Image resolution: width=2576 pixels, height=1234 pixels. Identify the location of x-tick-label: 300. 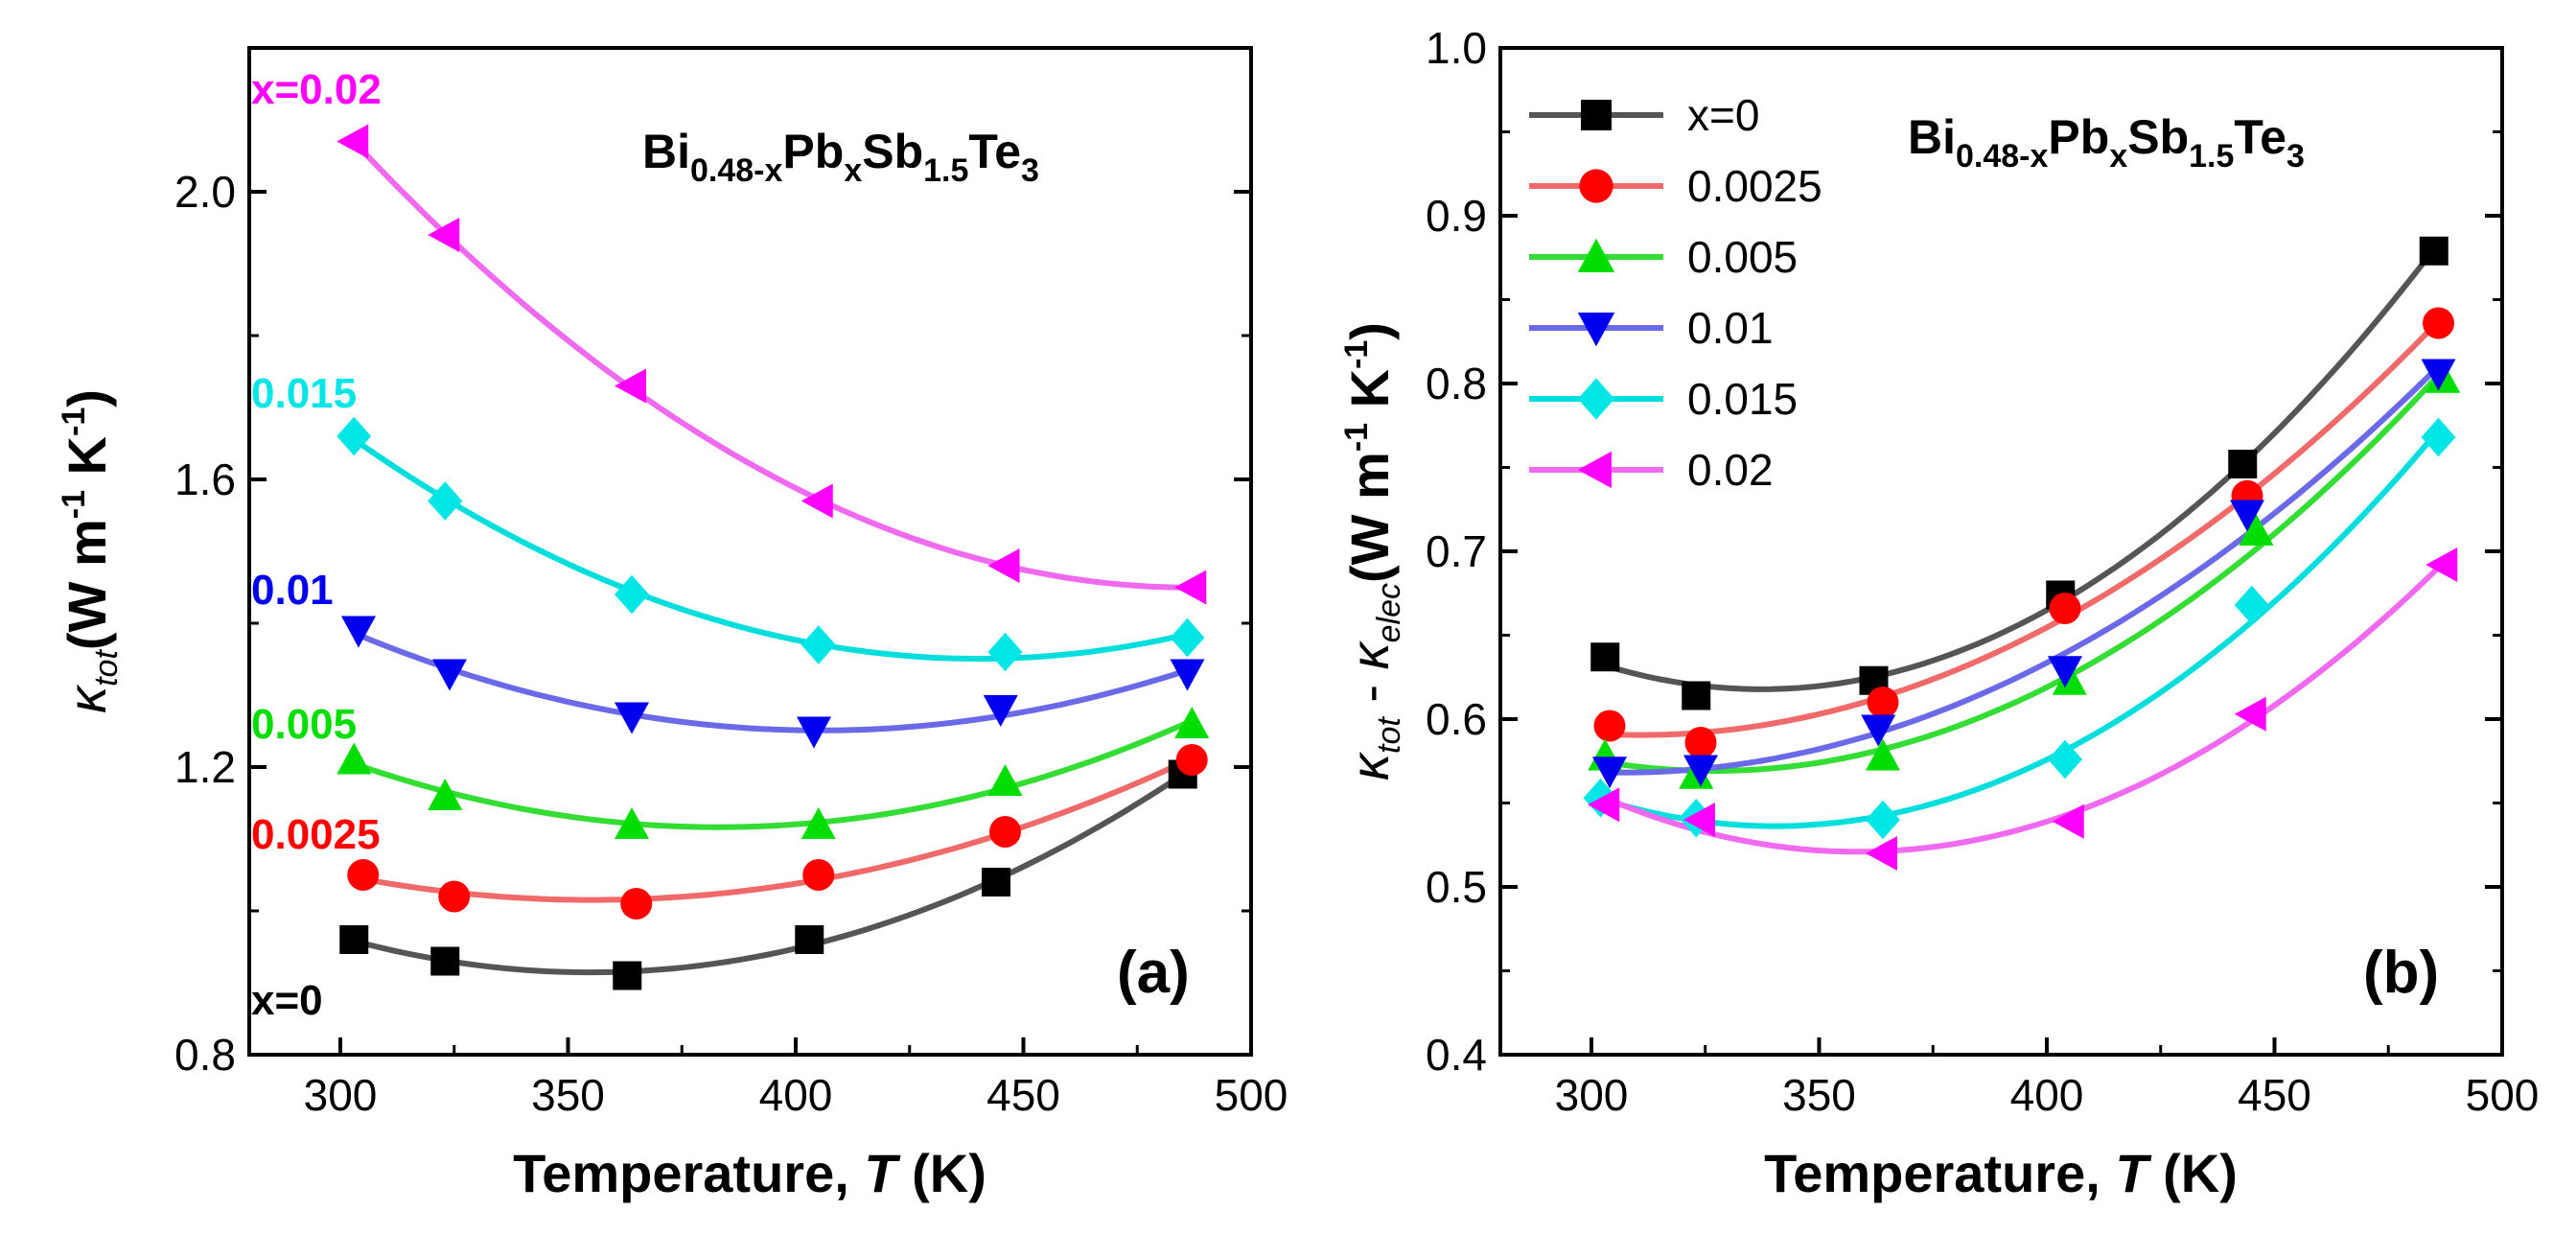
(1592, 1095).